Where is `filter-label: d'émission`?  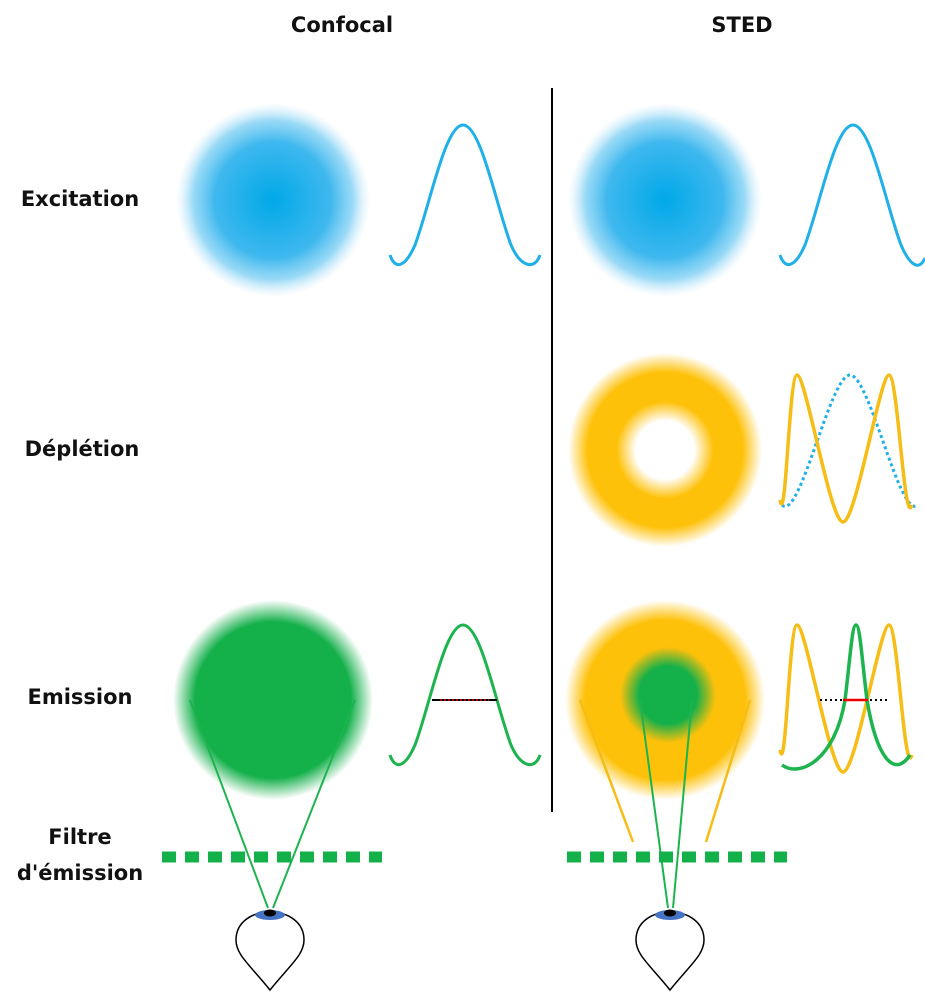
filter-label: d'émission is located at coordinates (80, 873).